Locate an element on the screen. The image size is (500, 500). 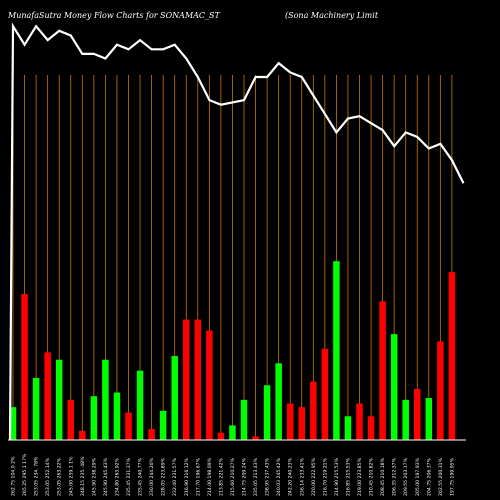
x-tick-label: 248.15 235. 48% is located at coordinates (83, 476).